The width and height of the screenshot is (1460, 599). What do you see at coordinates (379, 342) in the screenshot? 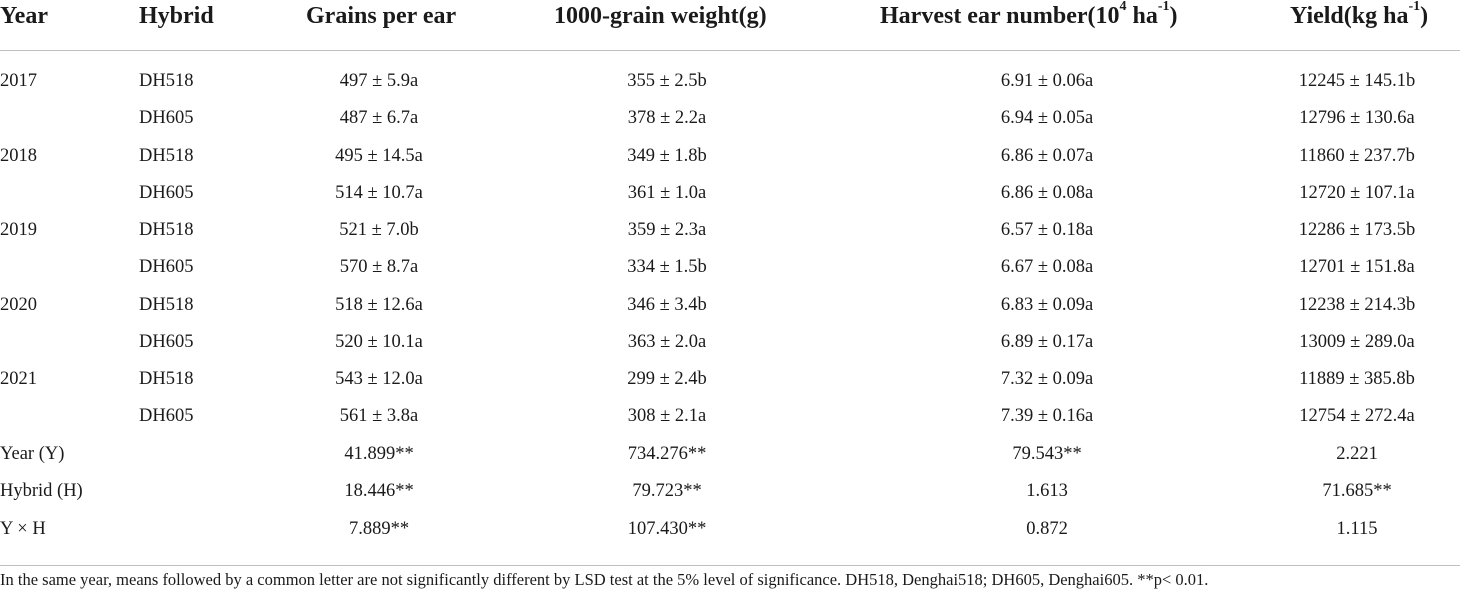
I see `cell-grains: 520 ± 10.1a` at bounding box center [379, 342].